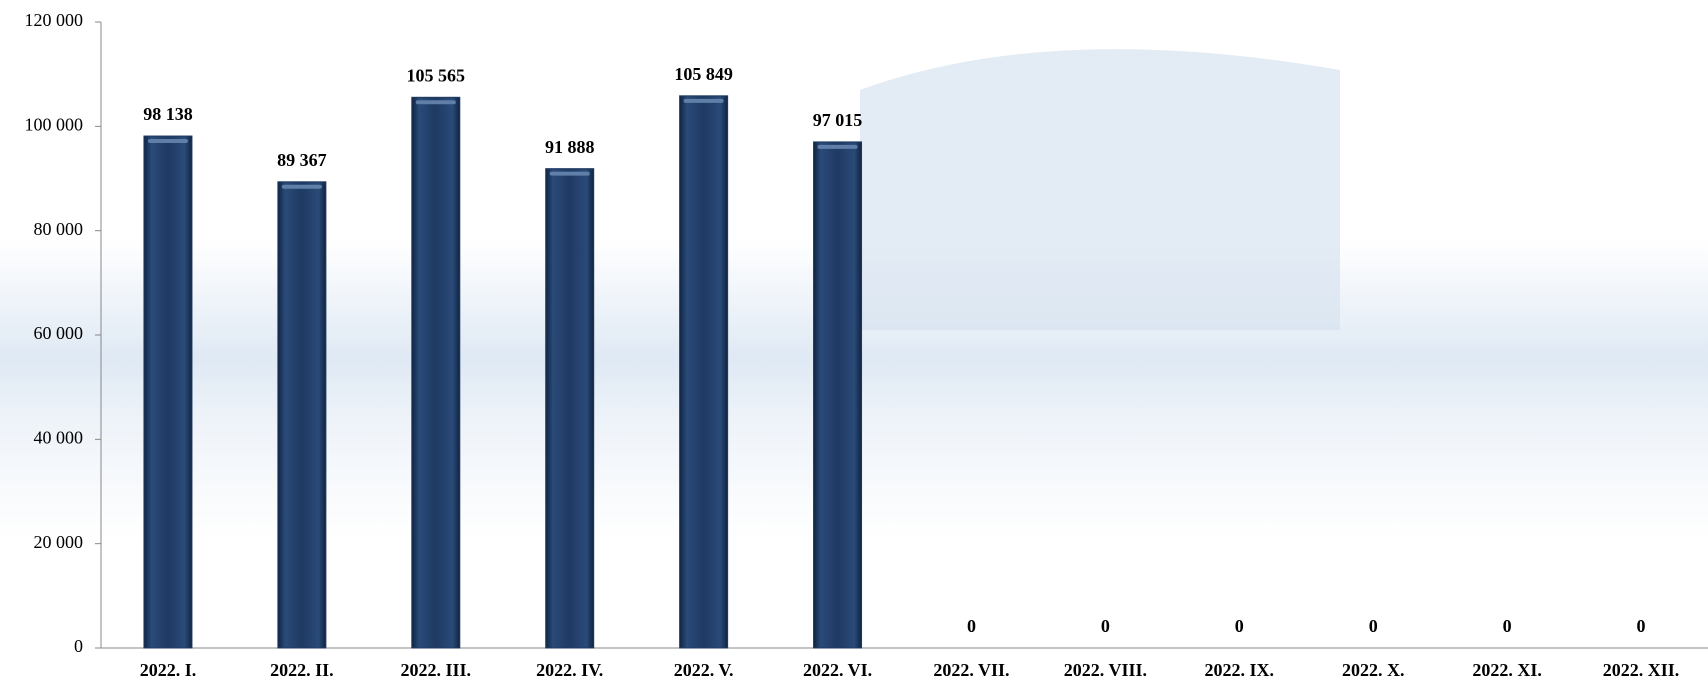  What do you see at coordinates (569, 670) in the screenshot?
I see `x-tick-label: 2022. IV.` at bounding box center [569, 670].